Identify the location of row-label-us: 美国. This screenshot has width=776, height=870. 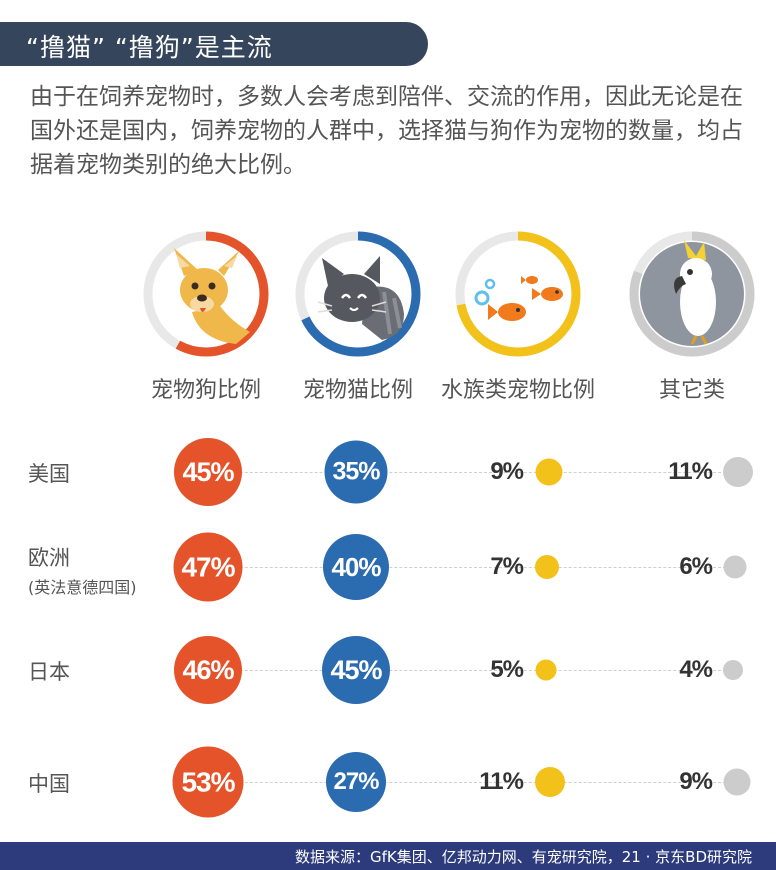
(49, 473).